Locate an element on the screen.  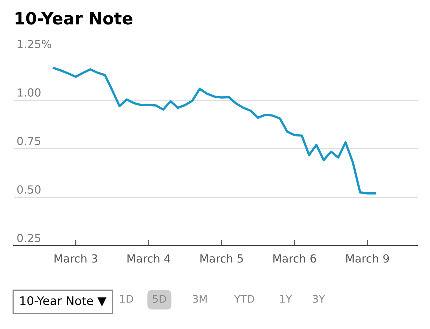
y-tick-label: 0.25 is located at coordinates (29, 238).